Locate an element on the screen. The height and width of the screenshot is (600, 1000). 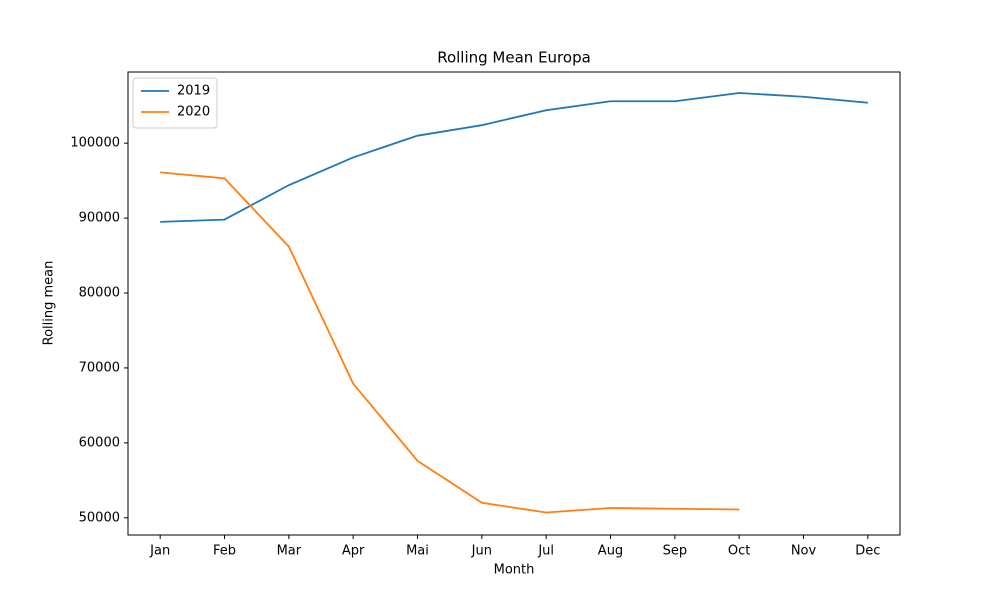
x-tick-label: Apr is located at coordinates (353, 551).